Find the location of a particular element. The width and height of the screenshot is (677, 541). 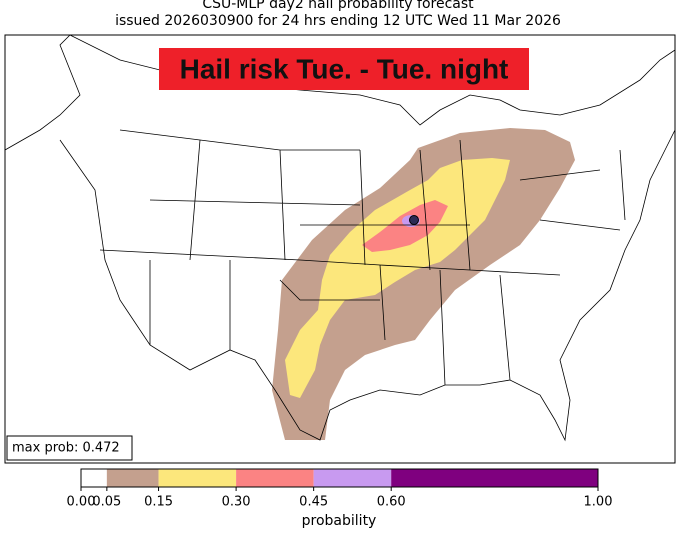

colorbar-tick-label: 1.00 is located at coordinates (598, 502).